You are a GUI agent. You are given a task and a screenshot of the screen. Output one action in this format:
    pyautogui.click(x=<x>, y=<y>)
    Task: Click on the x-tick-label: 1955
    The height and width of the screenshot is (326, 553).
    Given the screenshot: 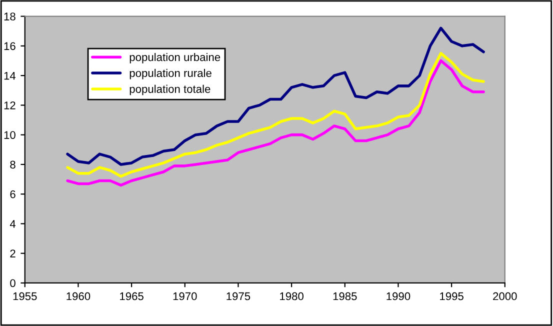 What is the action you would take?
    pyautogui.click(x=25, y=296)
    